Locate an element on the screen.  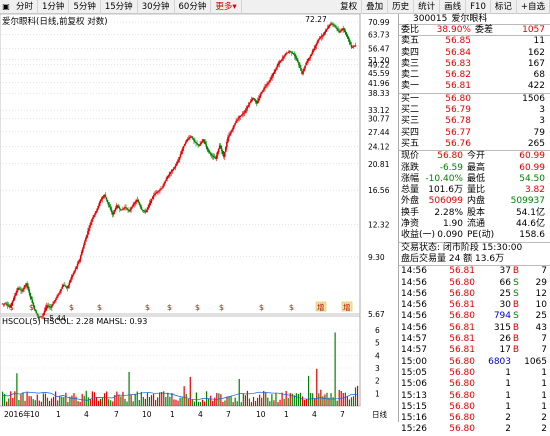
bid-row-3-volume: 79 is located at coordinates (539, 132).